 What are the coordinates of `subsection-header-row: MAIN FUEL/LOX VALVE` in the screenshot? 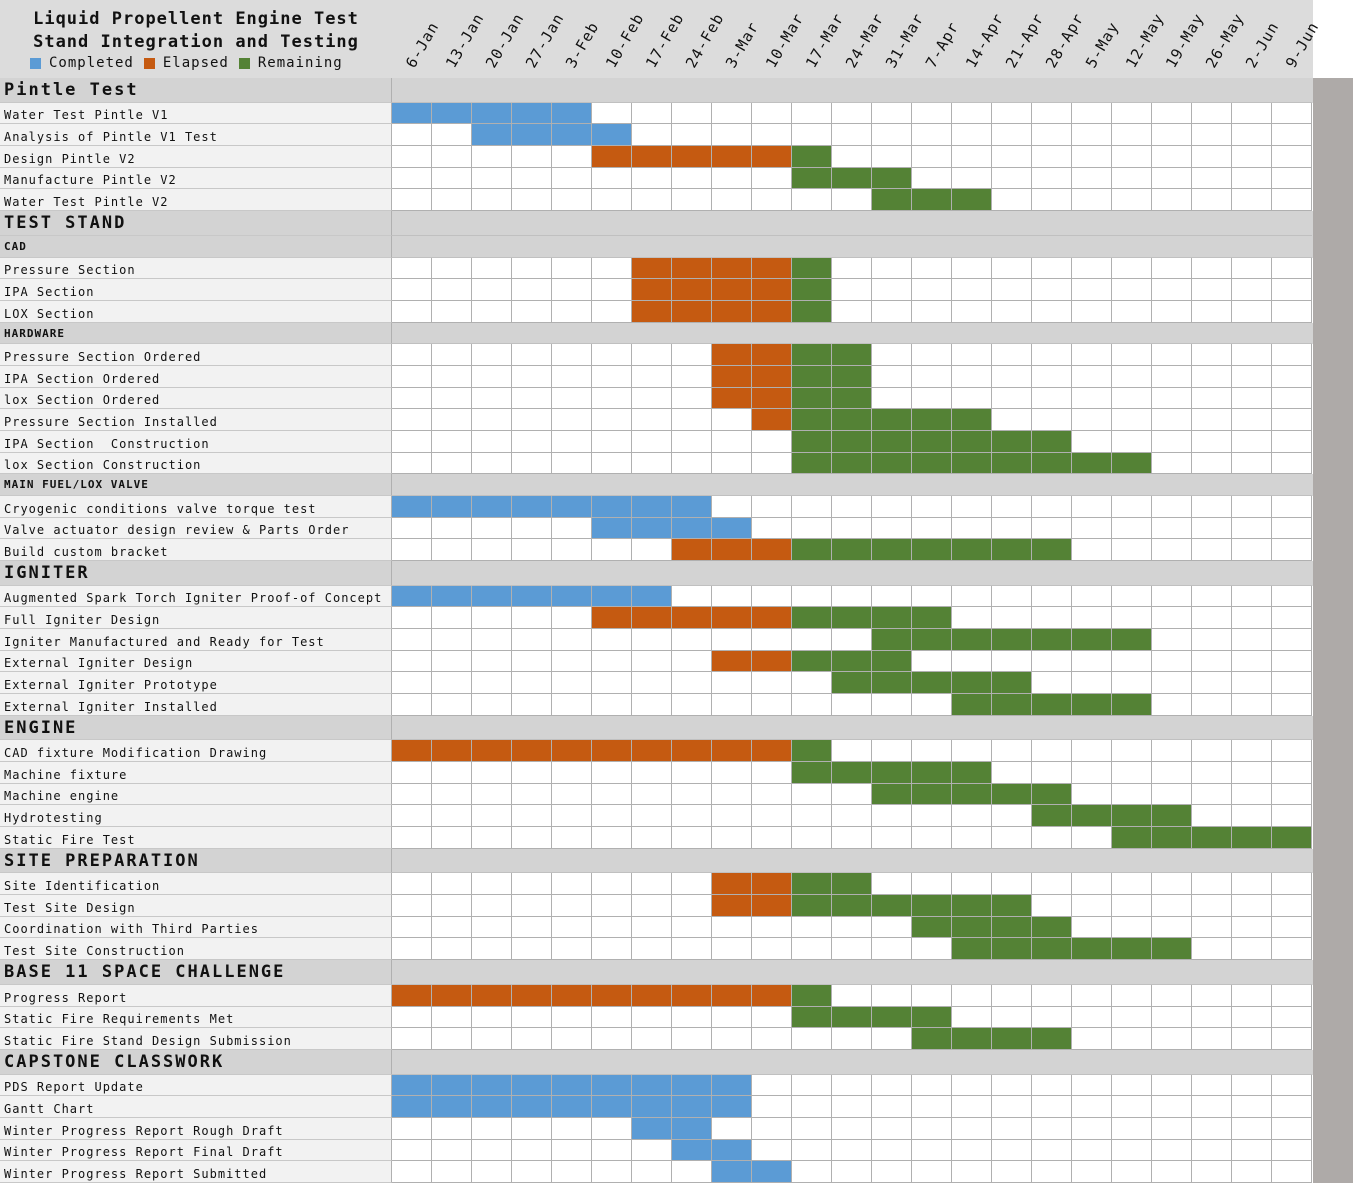 It's located at (656, 485).